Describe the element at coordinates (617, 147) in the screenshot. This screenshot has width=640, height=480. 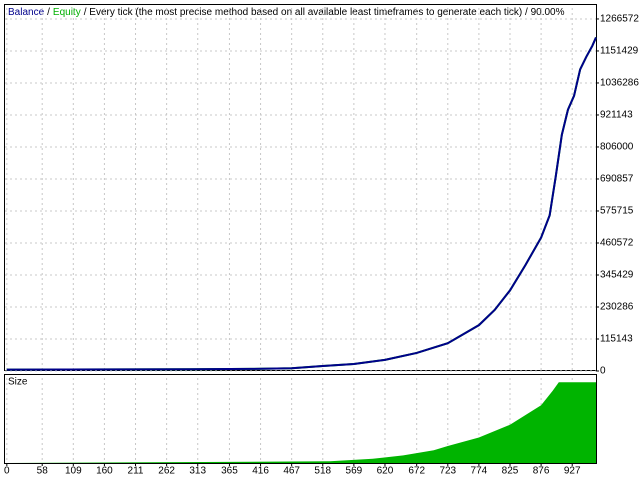
I see `y-tick-label: 806000` at that location.